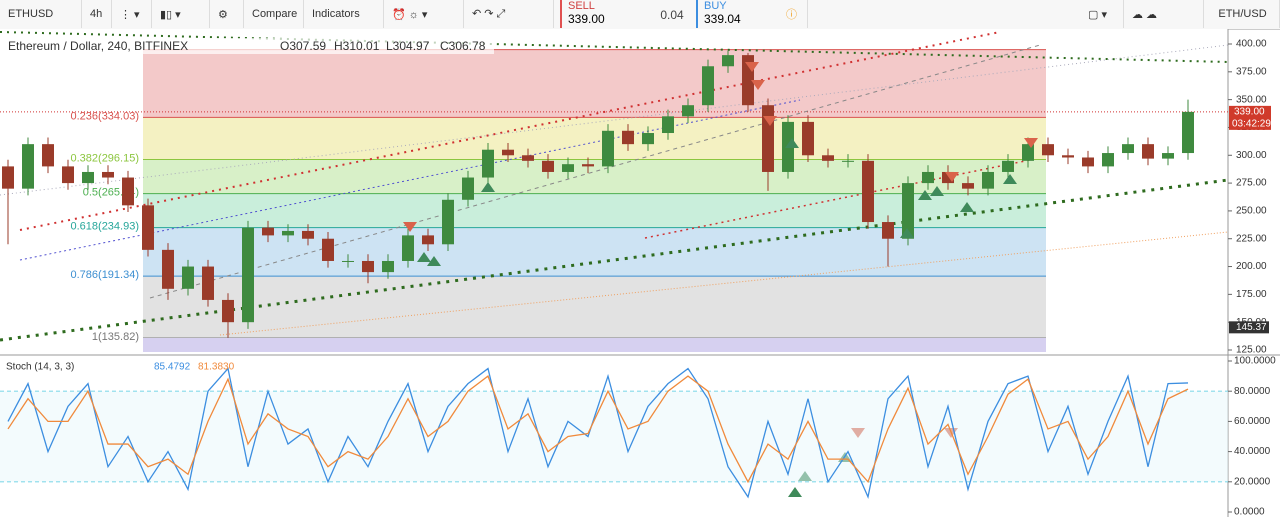  What do you see at coordinates (1251, 350) in the screenshot?
I see `y-tick-label: 125.00` at bounding box center [1251, 350].